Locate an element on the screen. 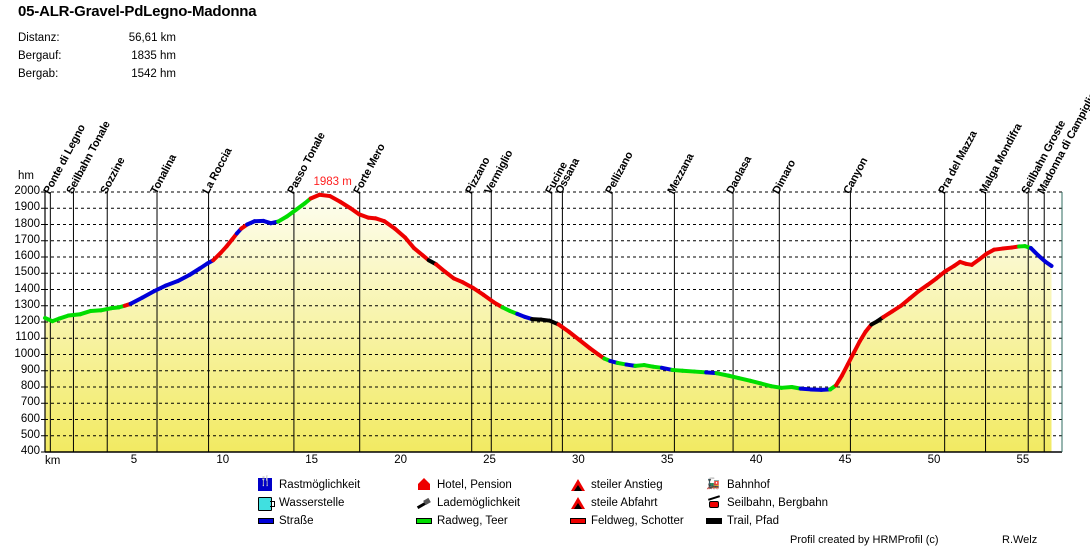  legend-item-label: Radweg, Teer is located at coordinates (472, 521).